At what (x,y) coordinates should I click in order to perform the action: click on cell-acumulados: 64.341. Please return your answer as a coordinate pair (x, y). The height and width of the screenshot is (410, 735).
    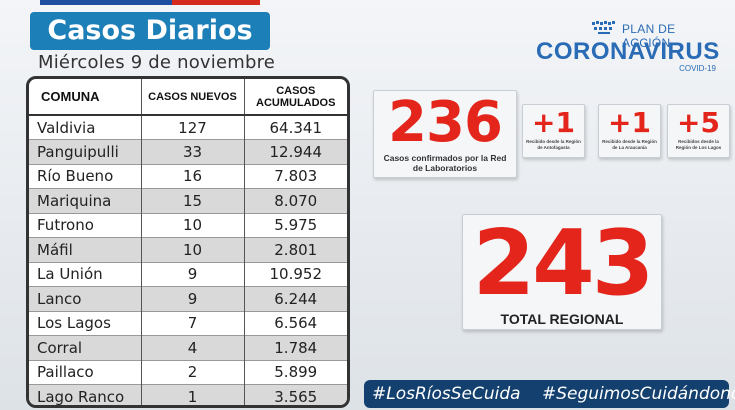
    Looking at the image, I should click on (295, 127).